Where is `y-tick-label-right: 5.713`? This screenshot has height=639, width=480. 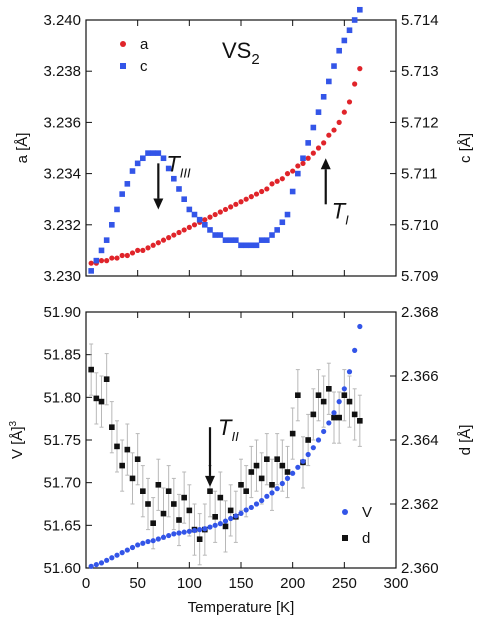
y-tick-label-right: 5.713 is located at coordinates (420, 71).